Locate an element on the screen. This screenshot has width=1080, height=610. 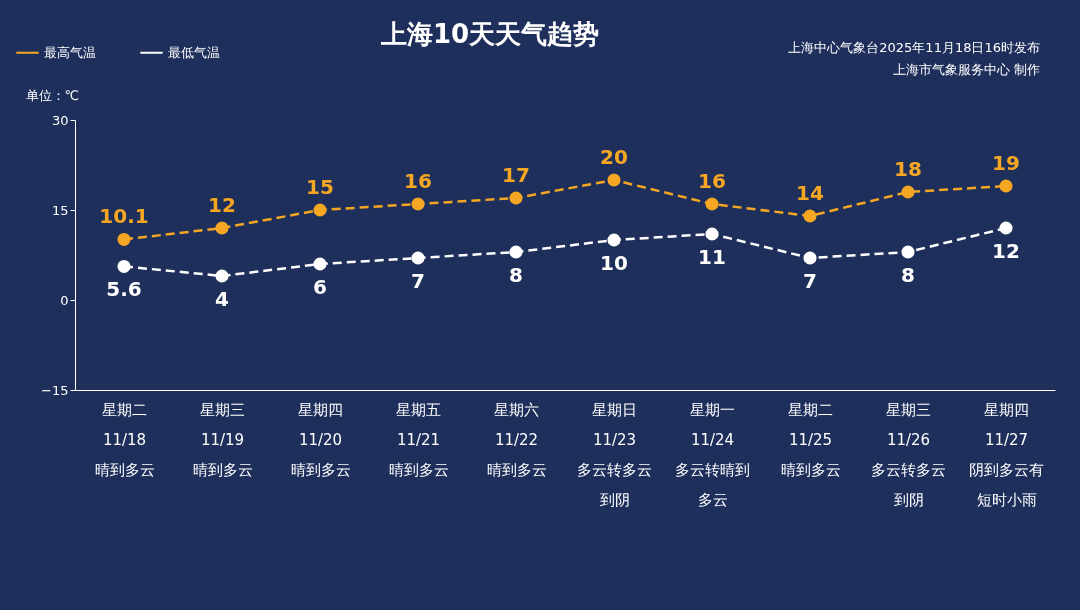
data-label: 10.1 is located at coordinates (124, 216).